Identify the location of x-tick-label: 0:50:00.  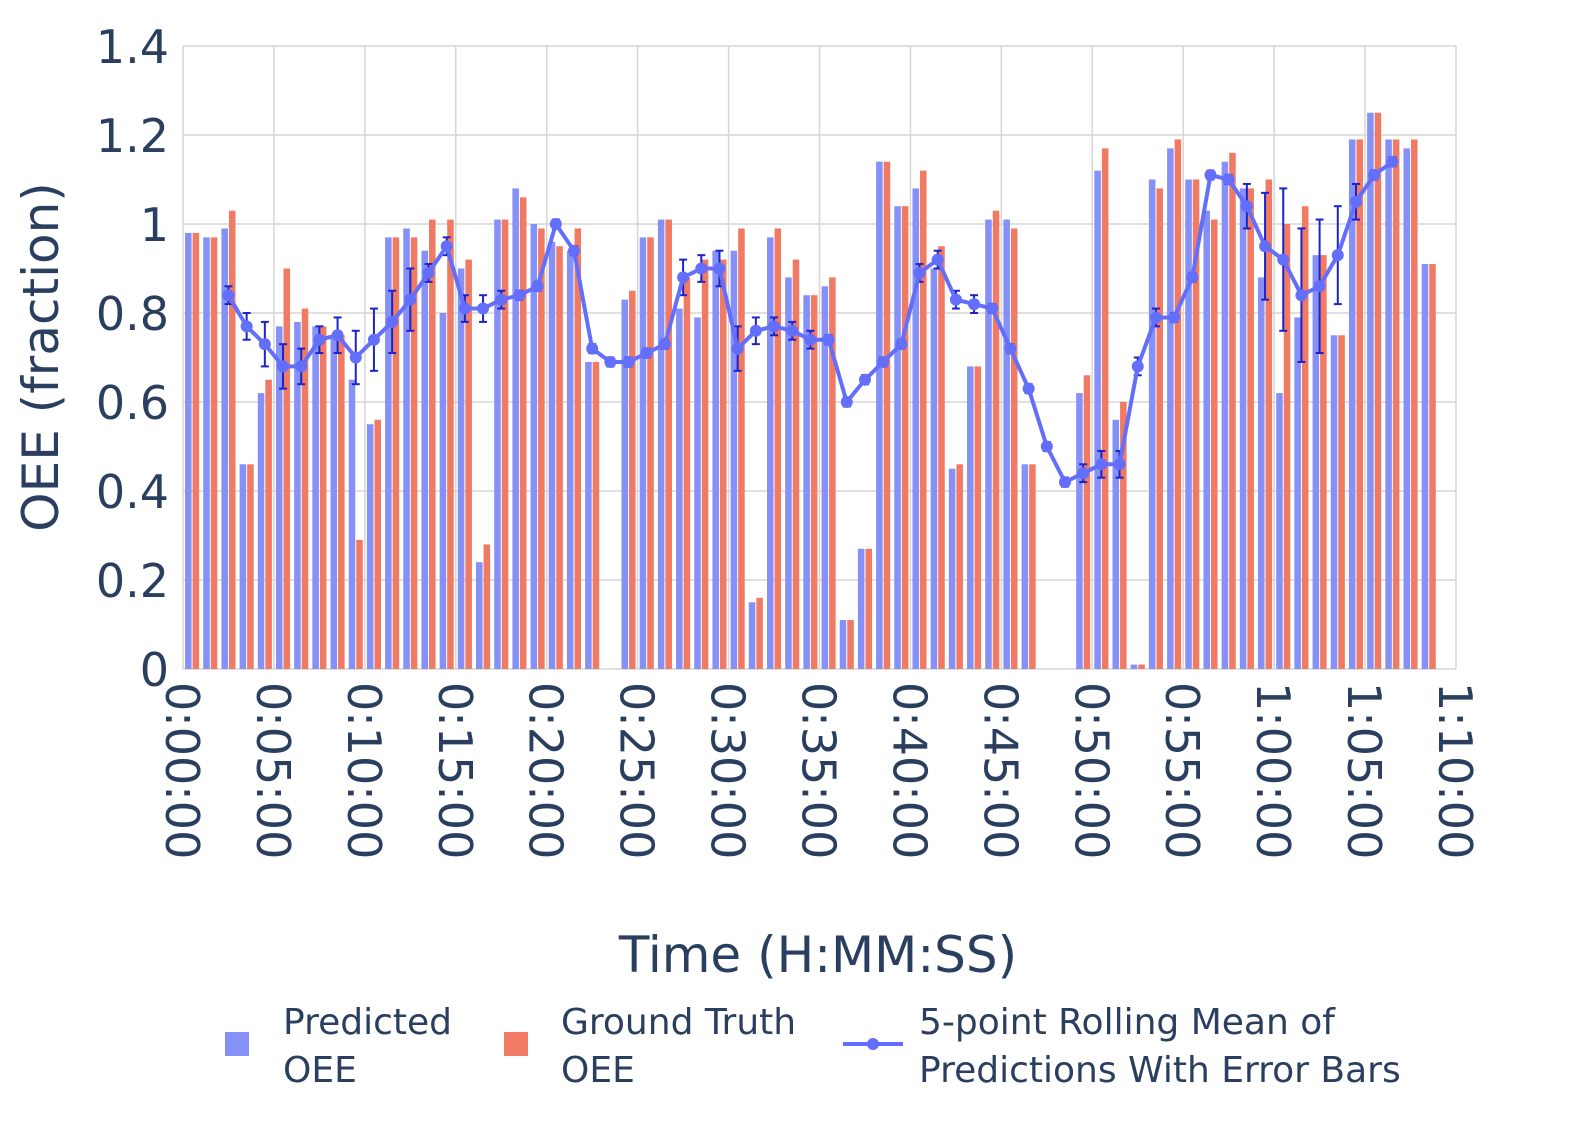
(1091, 770).